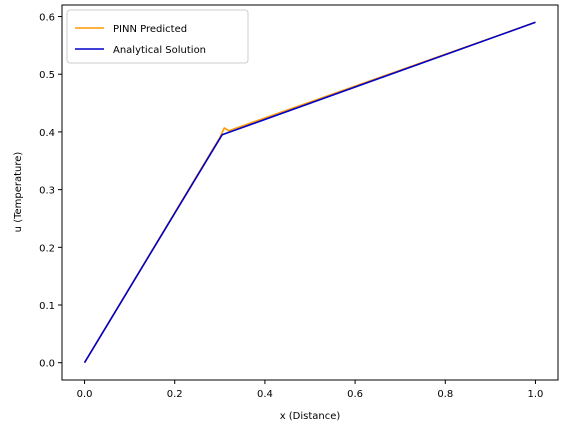 The height and width of the screenshot is (432, 567). What do you see at coordinates (536, 394) in the screenshot?
I see `x-tick-label: 1.0` at bounding box center [536, 394].